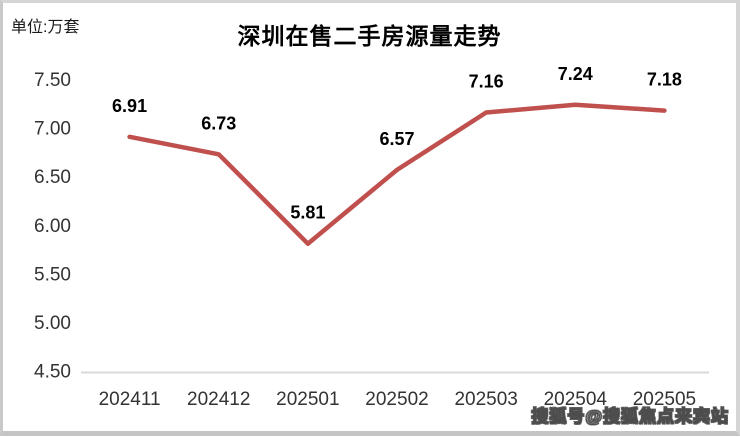 This screenshot has width=740, height=439. Describe the element at coordinates (630, 417) in the screenshot. I see `watermark: 搜狐号@搜狐焦点来宾站` at that location.